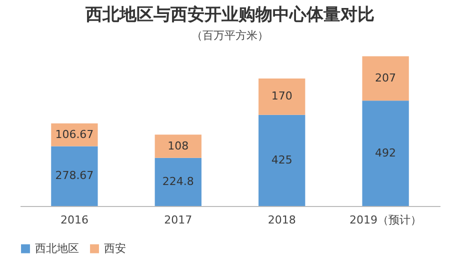 This screenshot has height=279, width=467. Describe the element at coordinates (386, 220) in the screenshot. I see `x-tick-label: 2019（预计）` at that location.